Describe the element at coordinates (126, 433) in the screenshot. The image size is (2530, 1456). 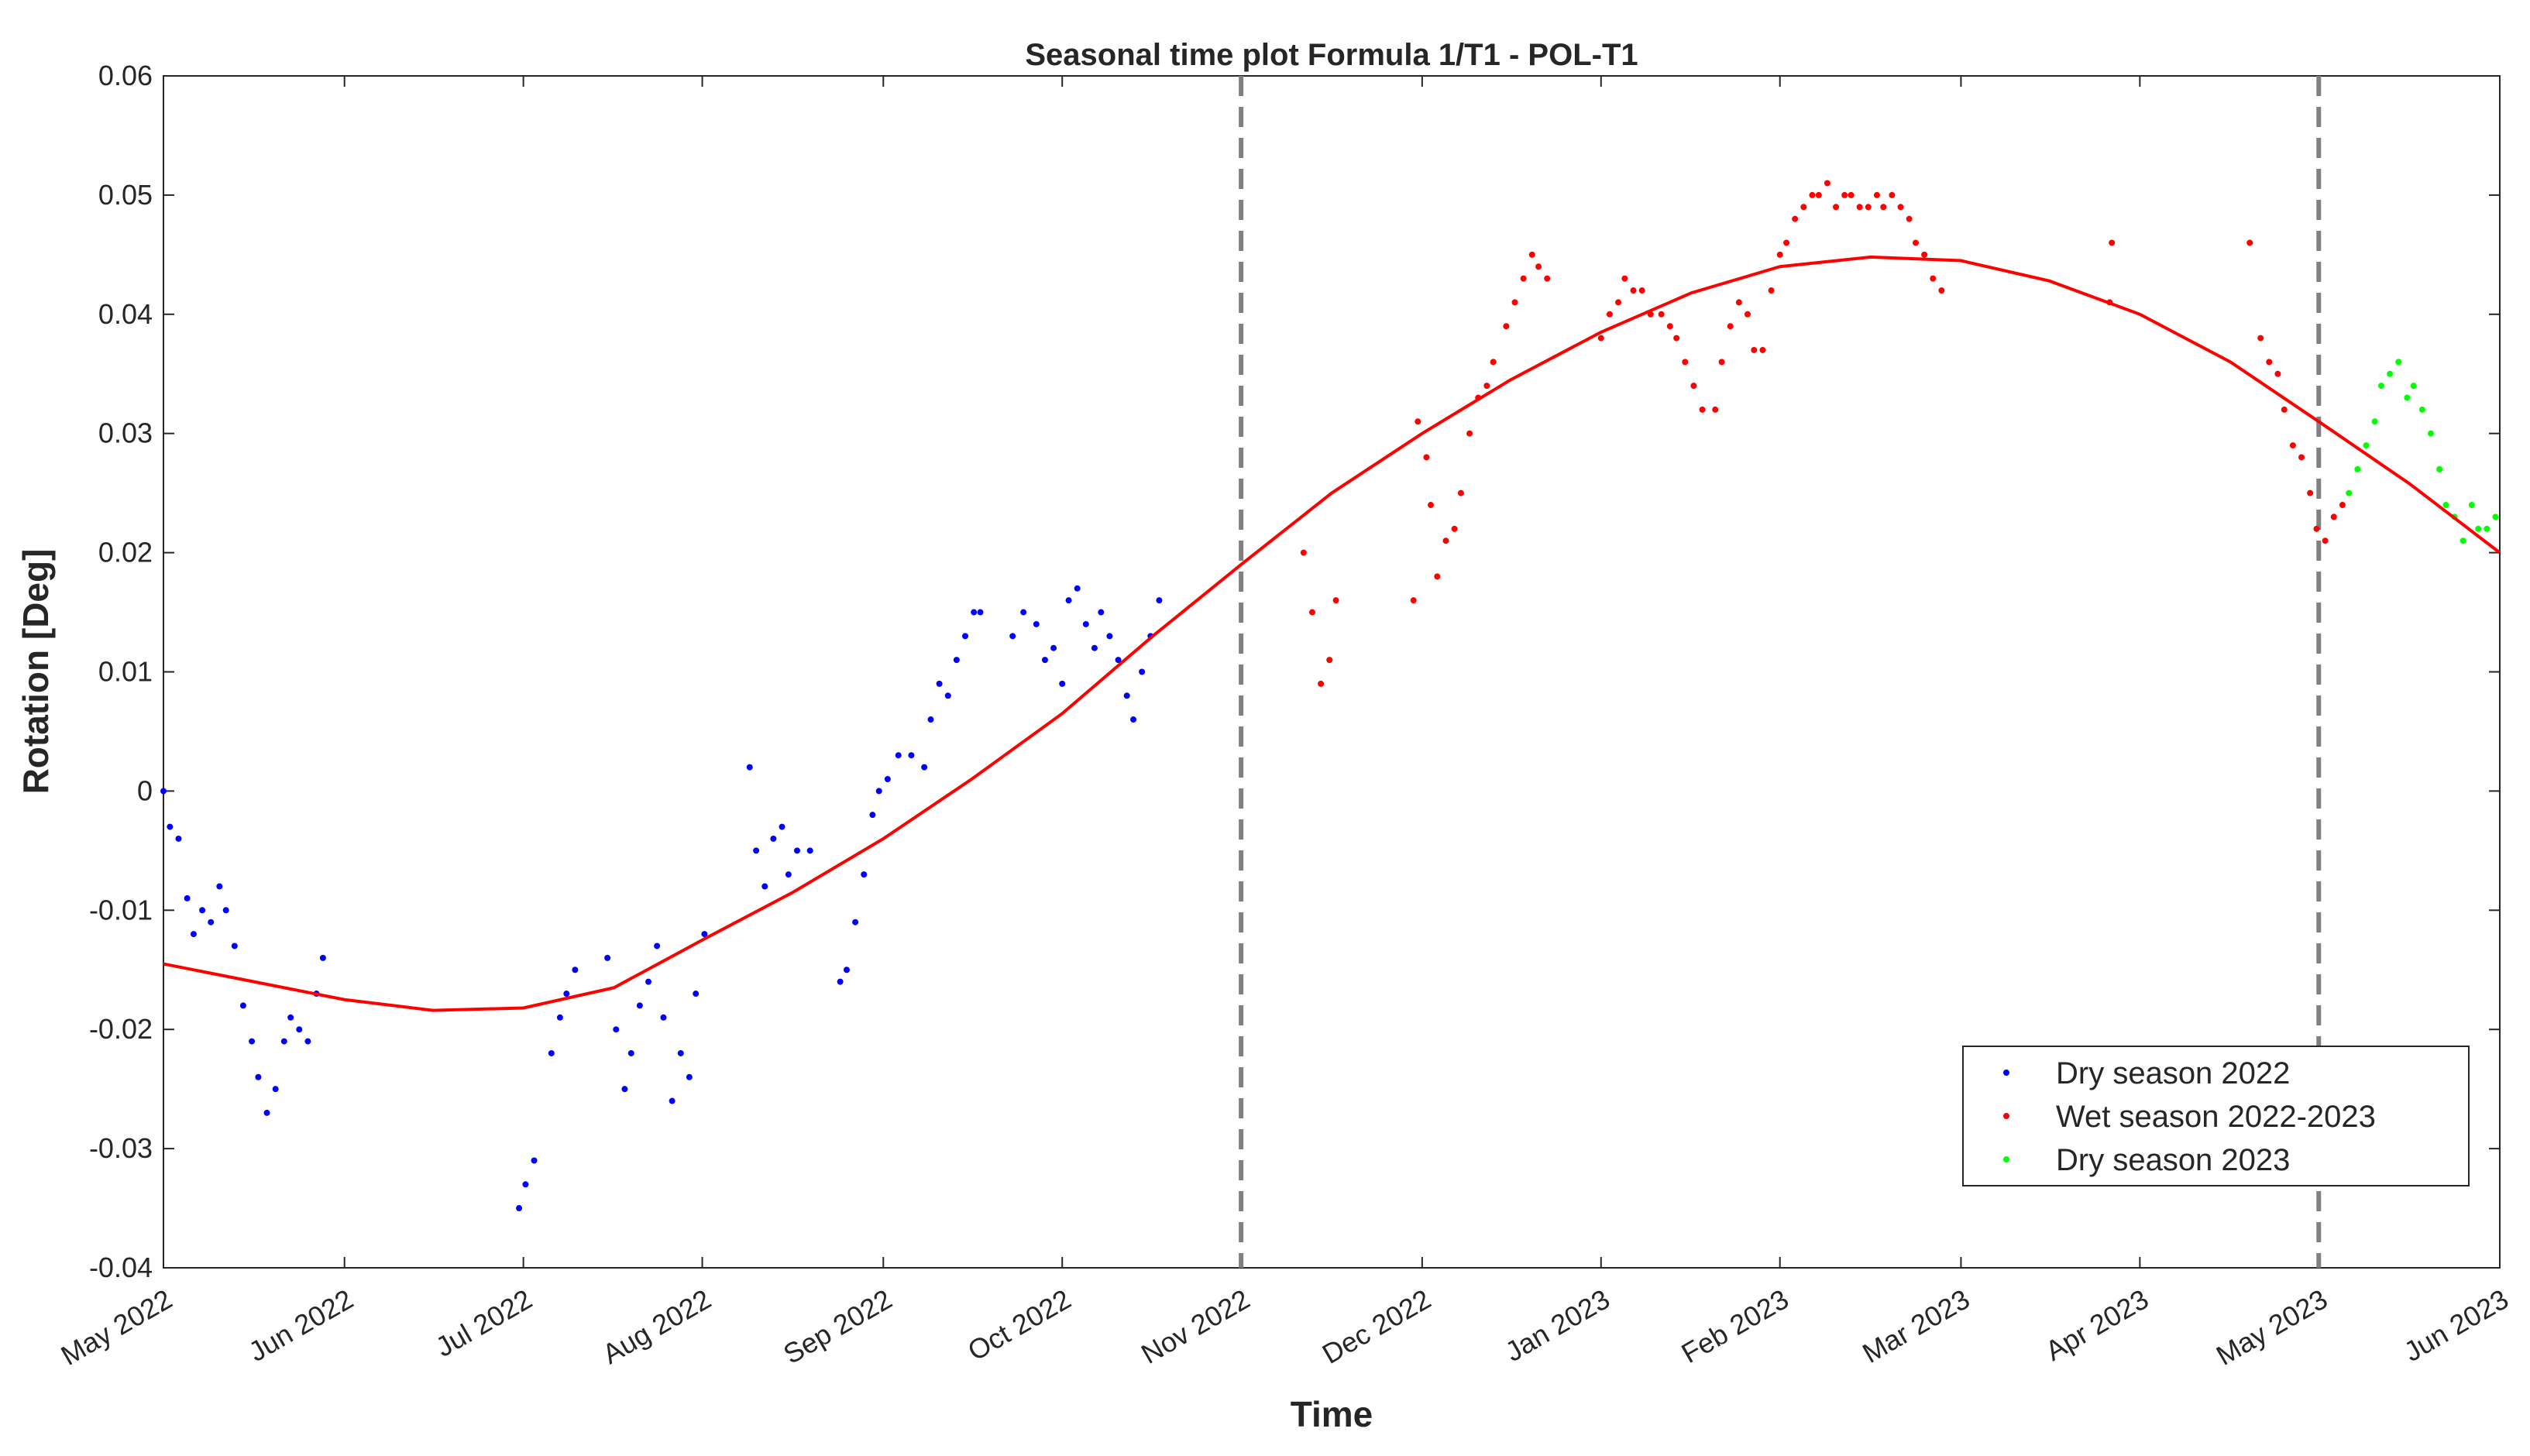
I see `y-tick-label: 0.03` at that location.